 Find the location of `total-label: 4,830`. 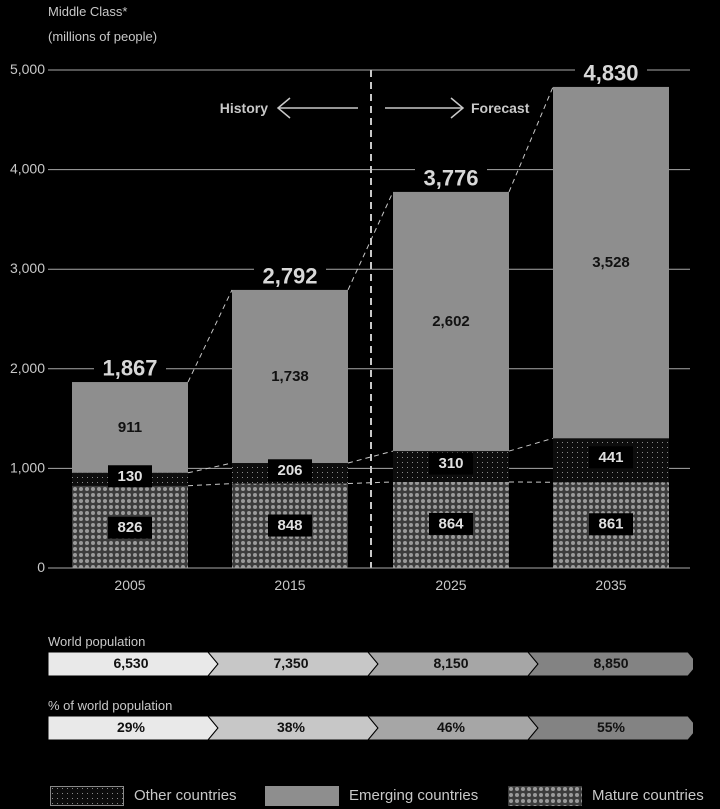

total-label: 4,830 is located at coordinates (610, 72).